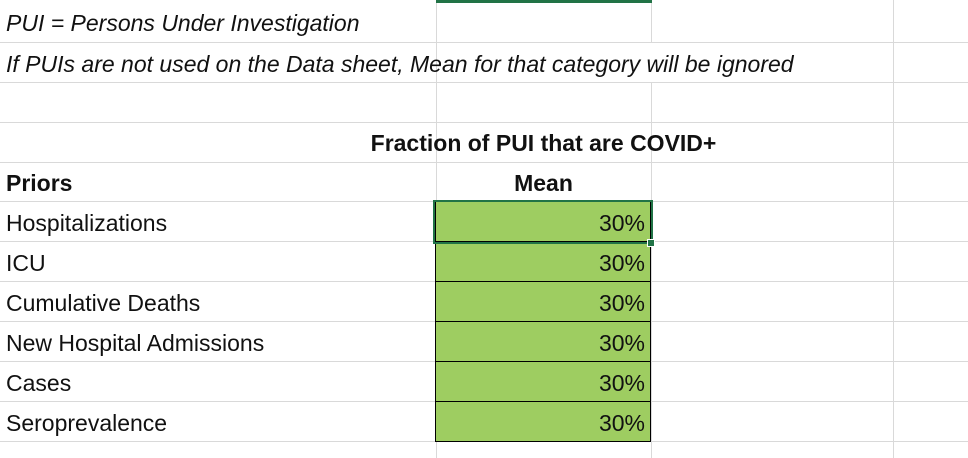 The height and width of the screenshot is (458, 968). Describe the element at coordinates (26, 263) in the screenshot. I see `row-label-icu: ICU` at that location.